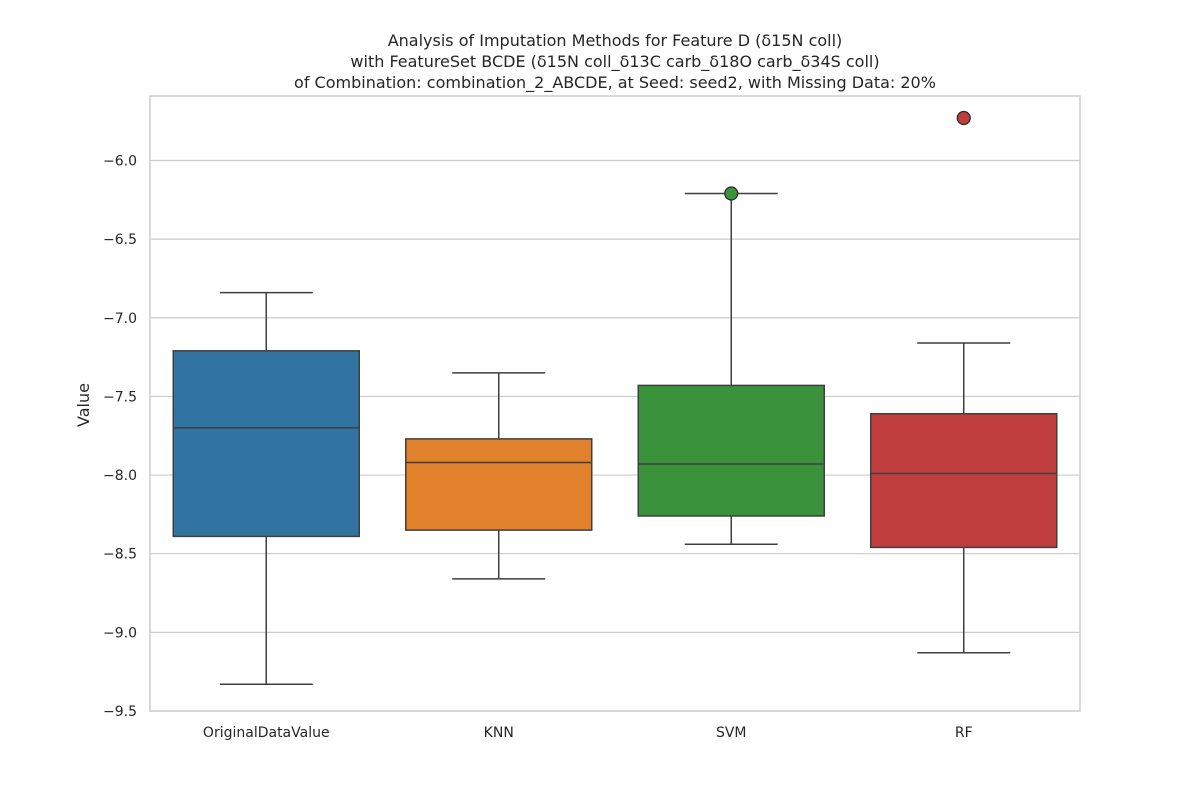 This screenshot has height=800, width=1200. Describe the element at coordinates (120, 476) in the screenshot. I see `y-tick-label: −8.0` at that location.